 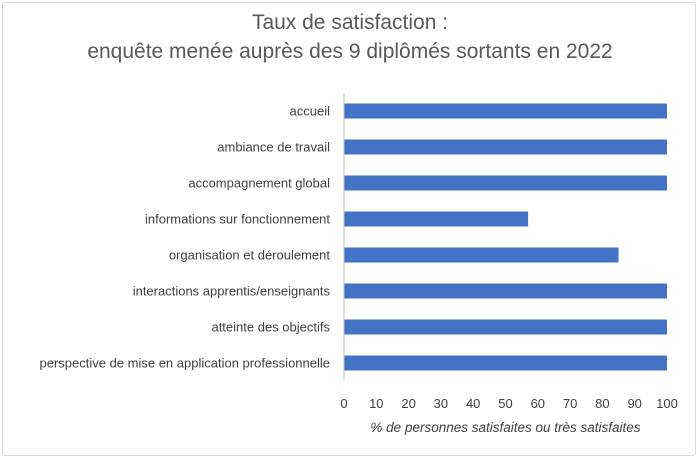 What do you see at coordinates (538, 403) in the screenshot?
I see `x-tick-label-60: 60` at bounding box center [538, 403].